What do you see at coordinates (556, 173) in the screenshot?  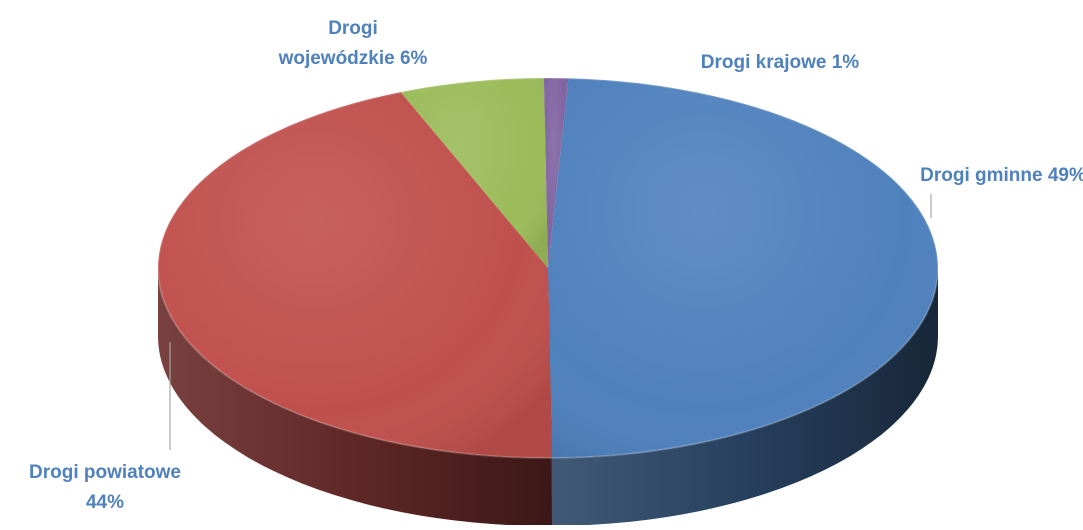 I see `slice-shine-drogi-krajowe` at bounding box center [556, 173].